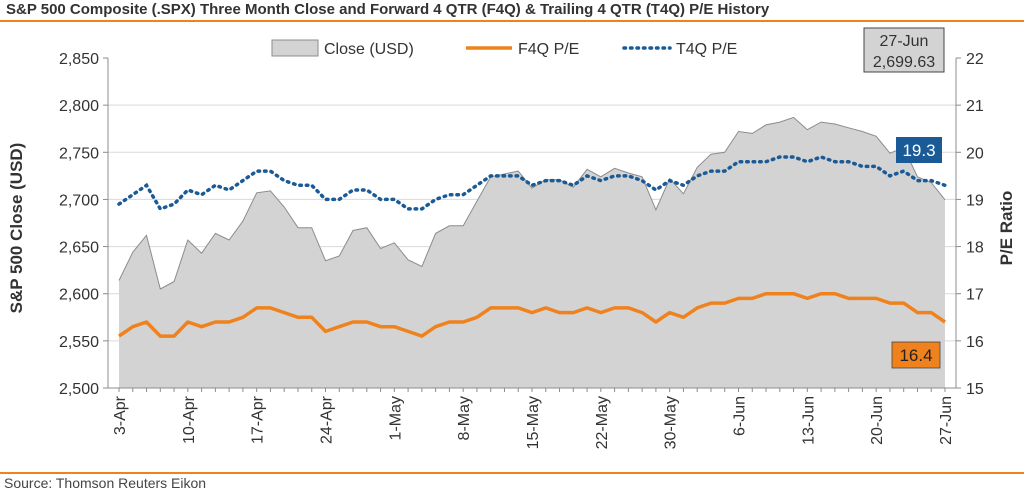  I want to click on f4q-last-box, so click(916, 355).